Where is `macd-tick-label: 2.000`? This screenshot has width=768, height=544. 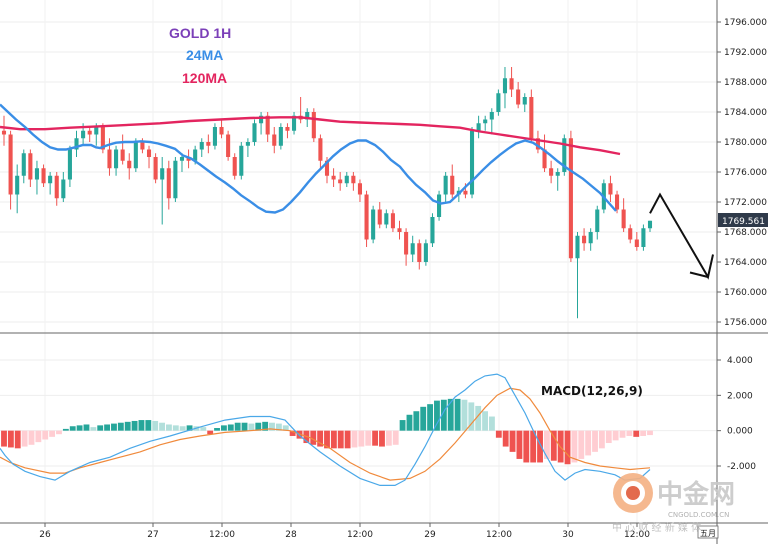 macd-tick-label: 2.000 is located at coordinates (740, 396).